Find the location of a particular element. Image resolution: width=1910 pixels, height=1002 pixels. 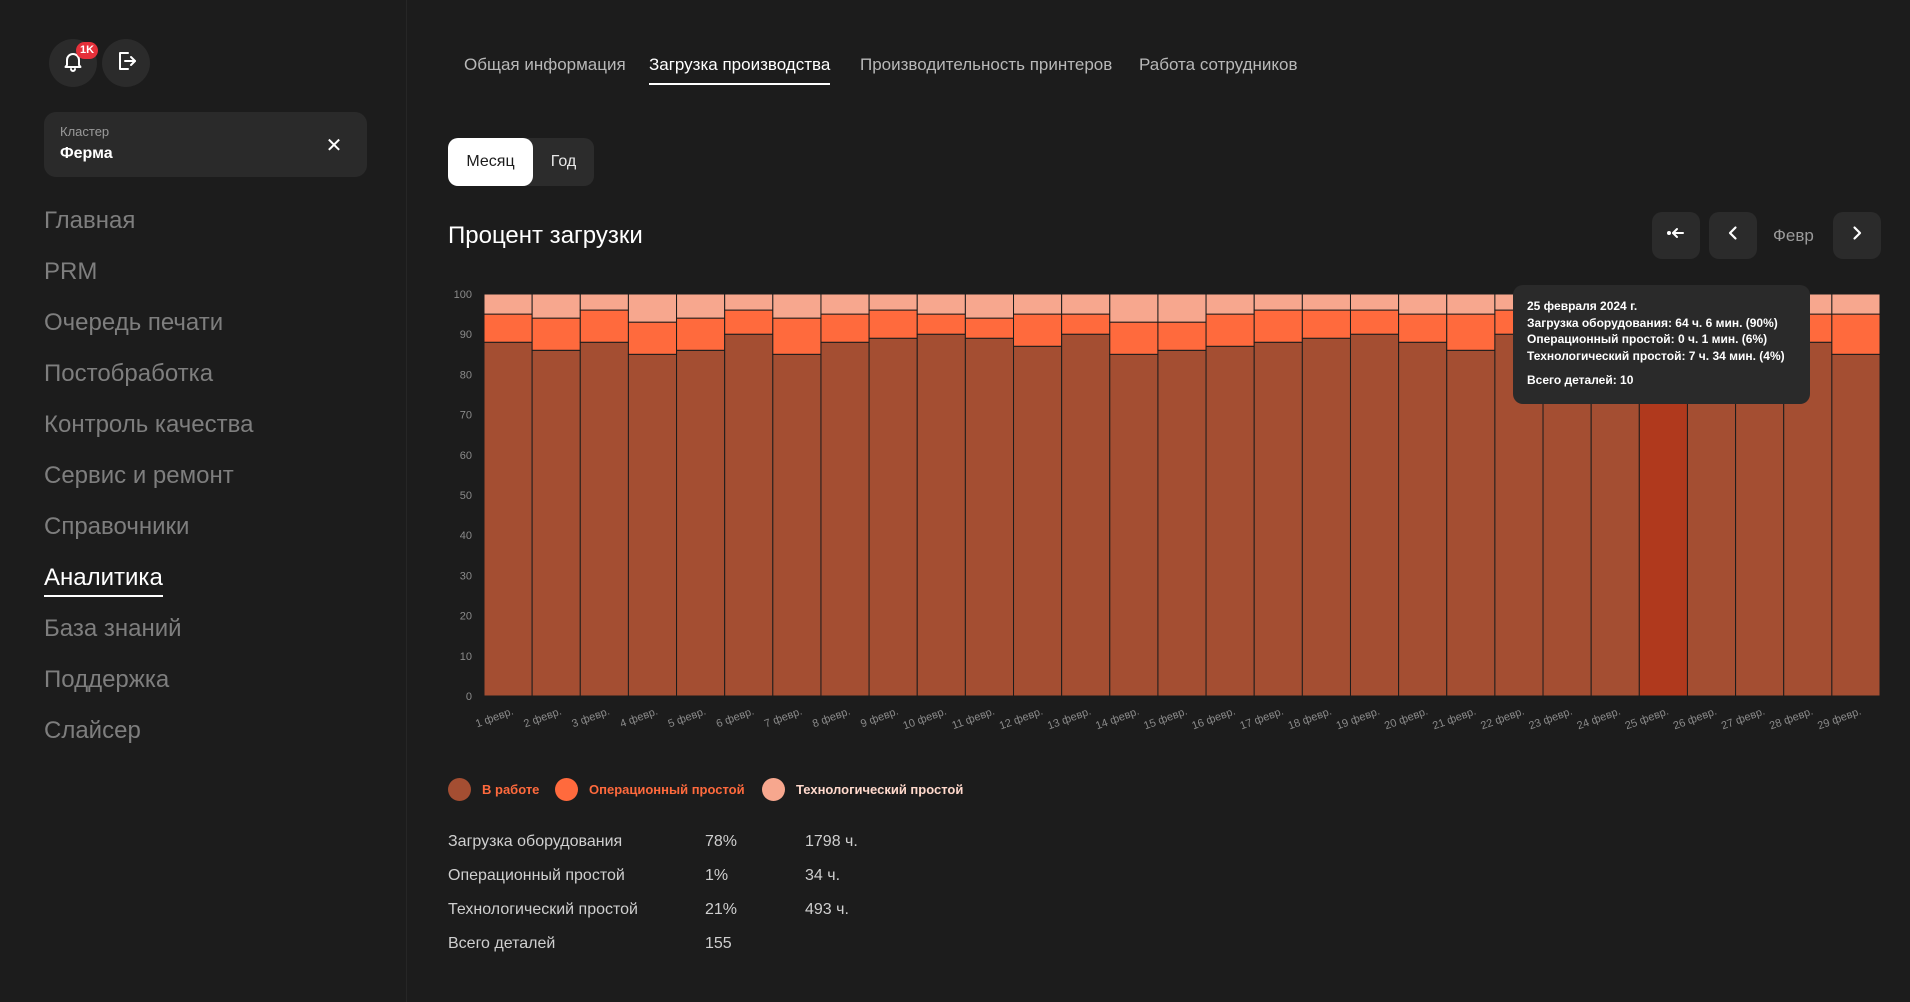

x-tick-label: 10 февр. is located at coordinates (924, 719).